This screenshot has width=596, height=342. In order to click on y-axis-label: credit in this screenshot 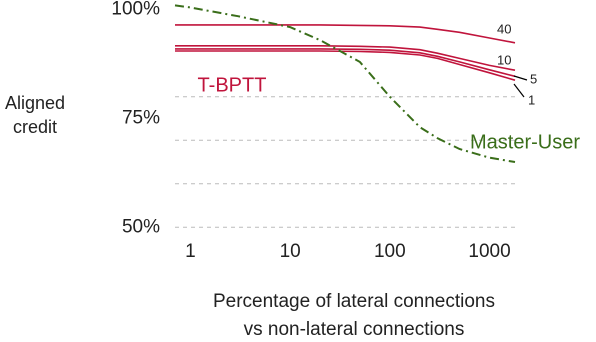, I will do `click(35, 127)`.